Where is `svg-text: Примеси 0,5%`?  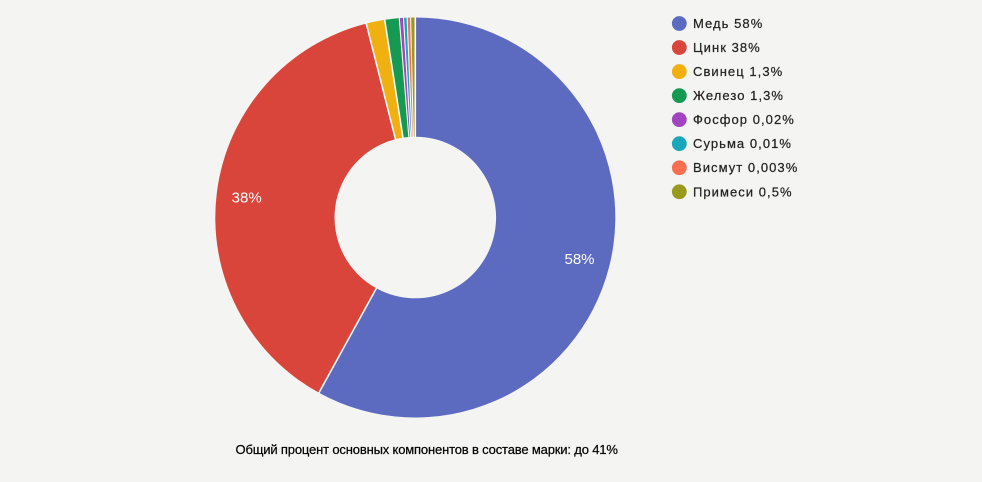
svg-text: Примеси 0,5% is located at coordinates (743, 191).